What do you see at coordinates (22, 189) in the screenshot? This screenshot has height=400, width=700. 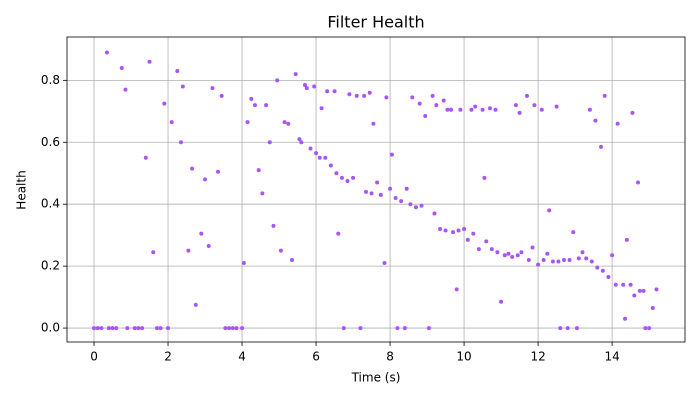 I see `y-axis-label: Health` at bounding box center [22, 189].